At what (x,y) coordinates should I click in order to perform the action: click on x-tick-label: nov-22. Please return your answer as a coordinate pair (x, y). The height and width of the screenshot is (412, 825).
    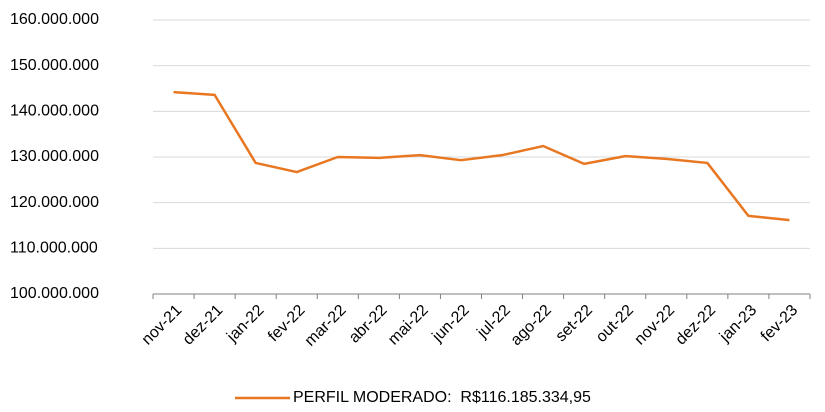
    Looking at the image, I should click on (654, 325).